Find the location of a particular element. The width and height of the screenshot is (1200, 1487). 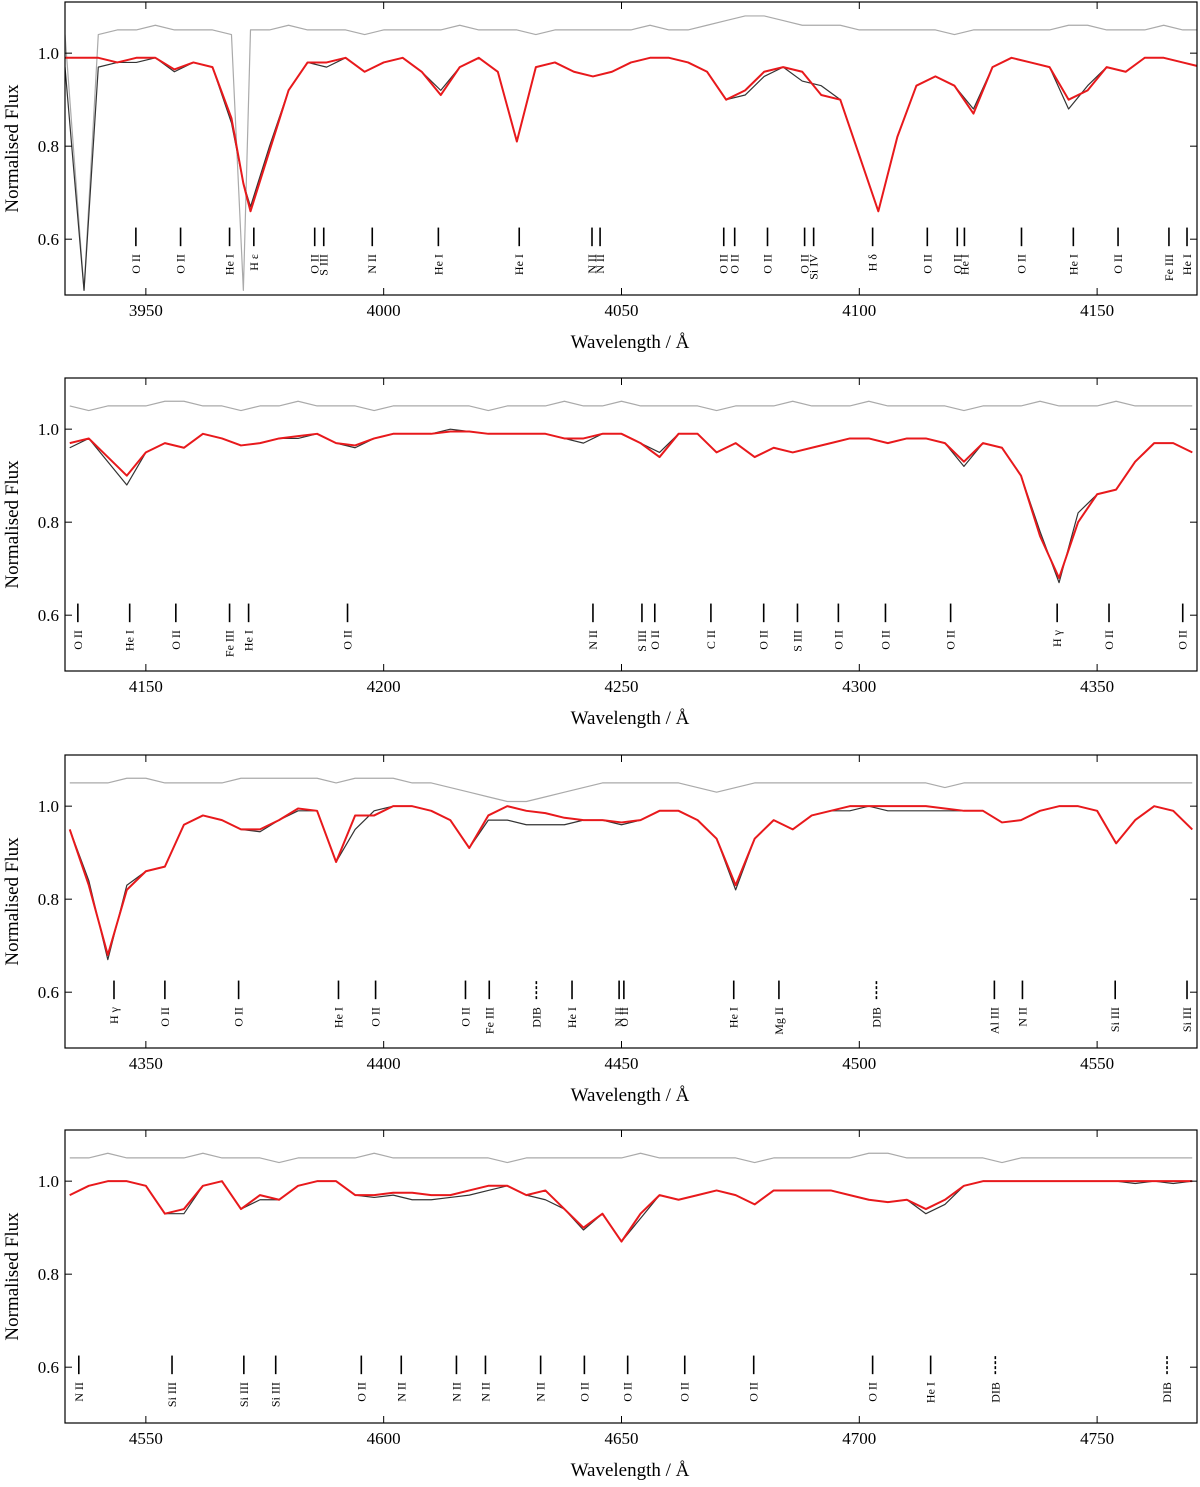

x-tick-label: 4300 is located at coordinates (859, 686).